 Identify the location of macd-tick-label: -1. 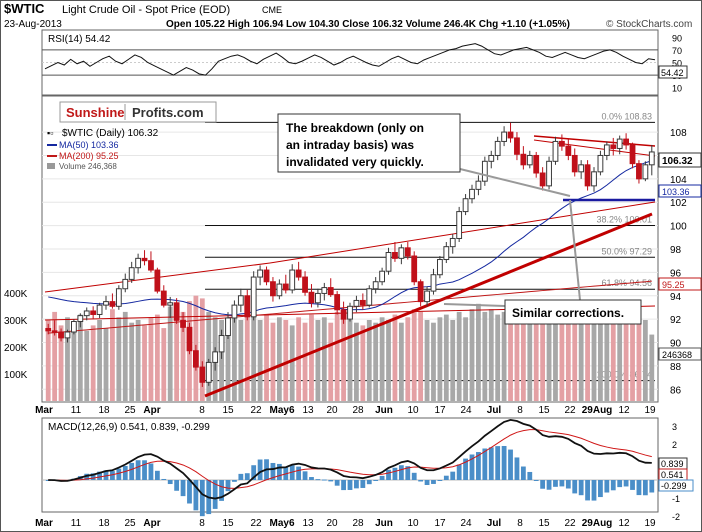
(676, 499).